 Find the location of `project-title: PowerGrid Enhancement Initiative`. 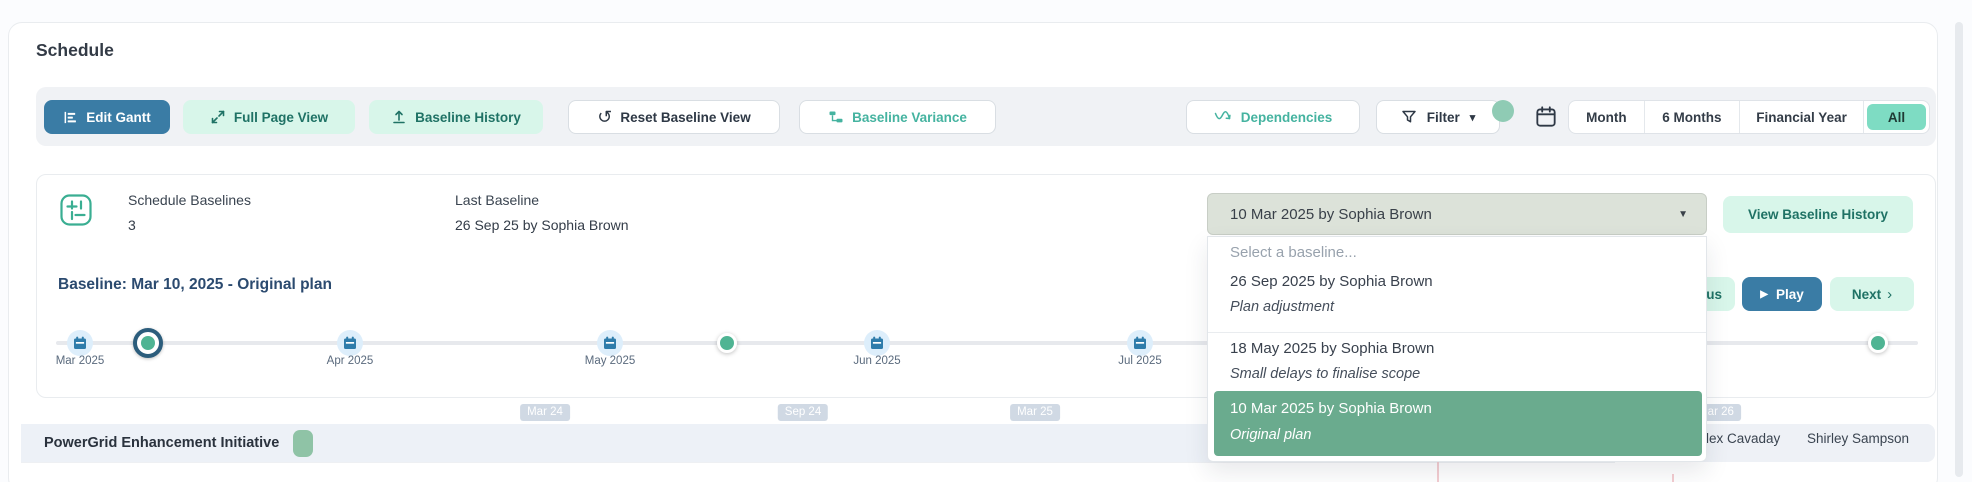

project-title: PowerGrid Enhancement Initiative is located at coordinates (162, 443).